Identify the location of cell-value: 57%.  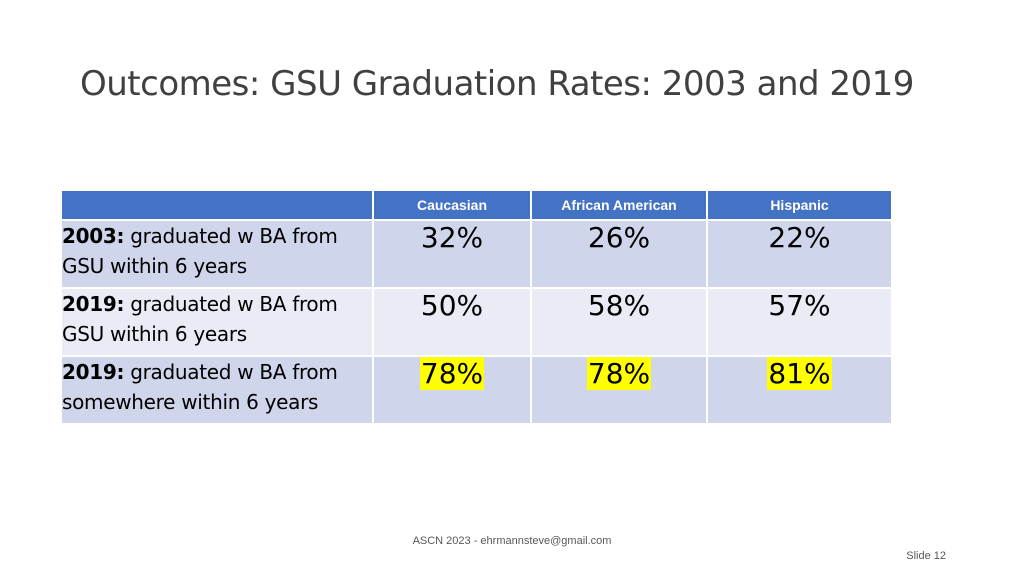
(799, 305).